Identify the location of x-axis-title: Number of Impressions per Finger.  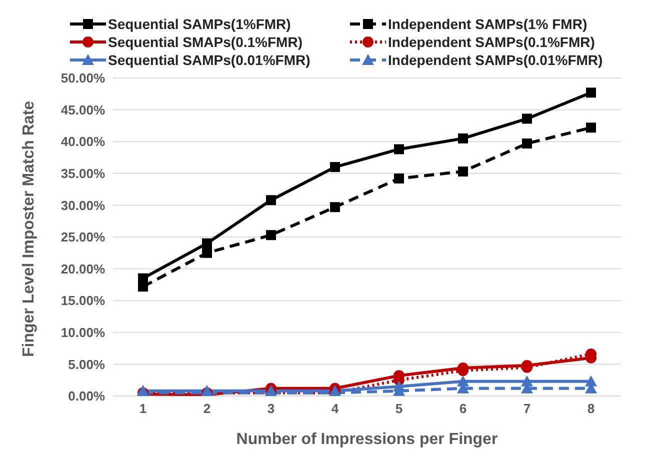
(367, 439).